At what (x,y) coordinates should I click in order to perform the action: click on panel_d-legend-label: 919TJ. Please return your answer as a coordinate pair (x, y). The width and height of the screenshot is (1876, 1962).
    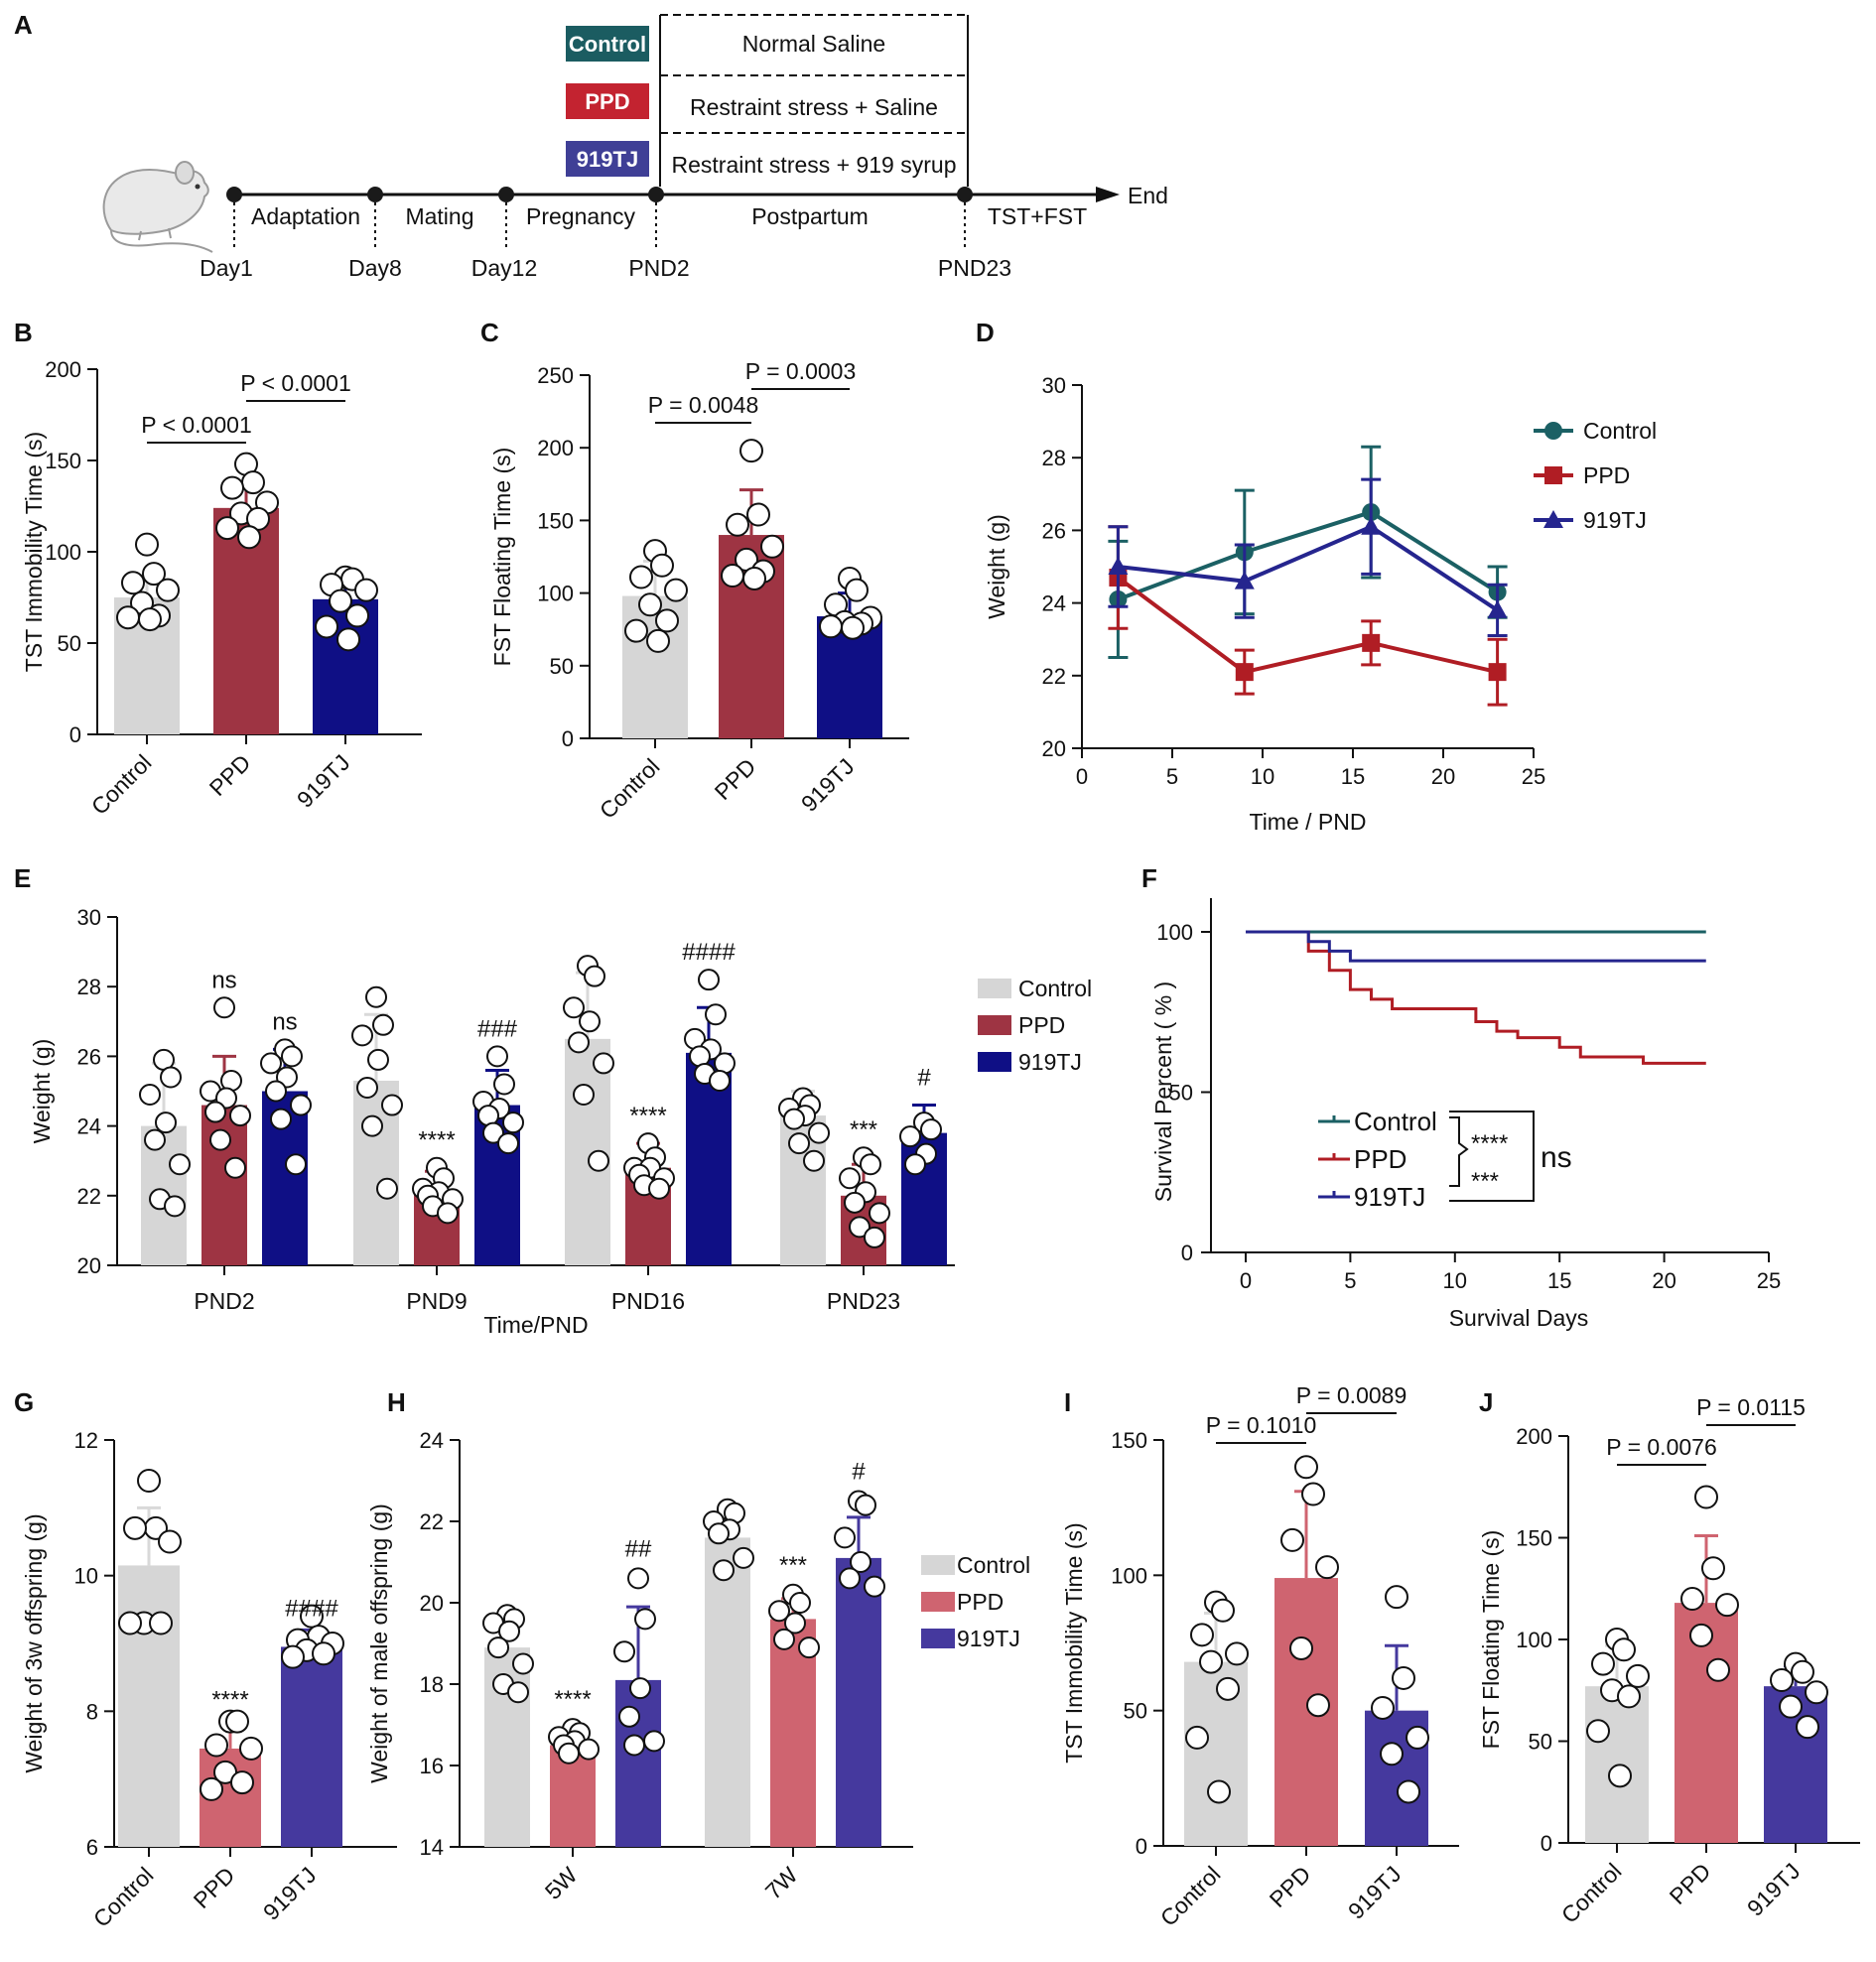
    Looking at the image, I should click on (1615, 520).